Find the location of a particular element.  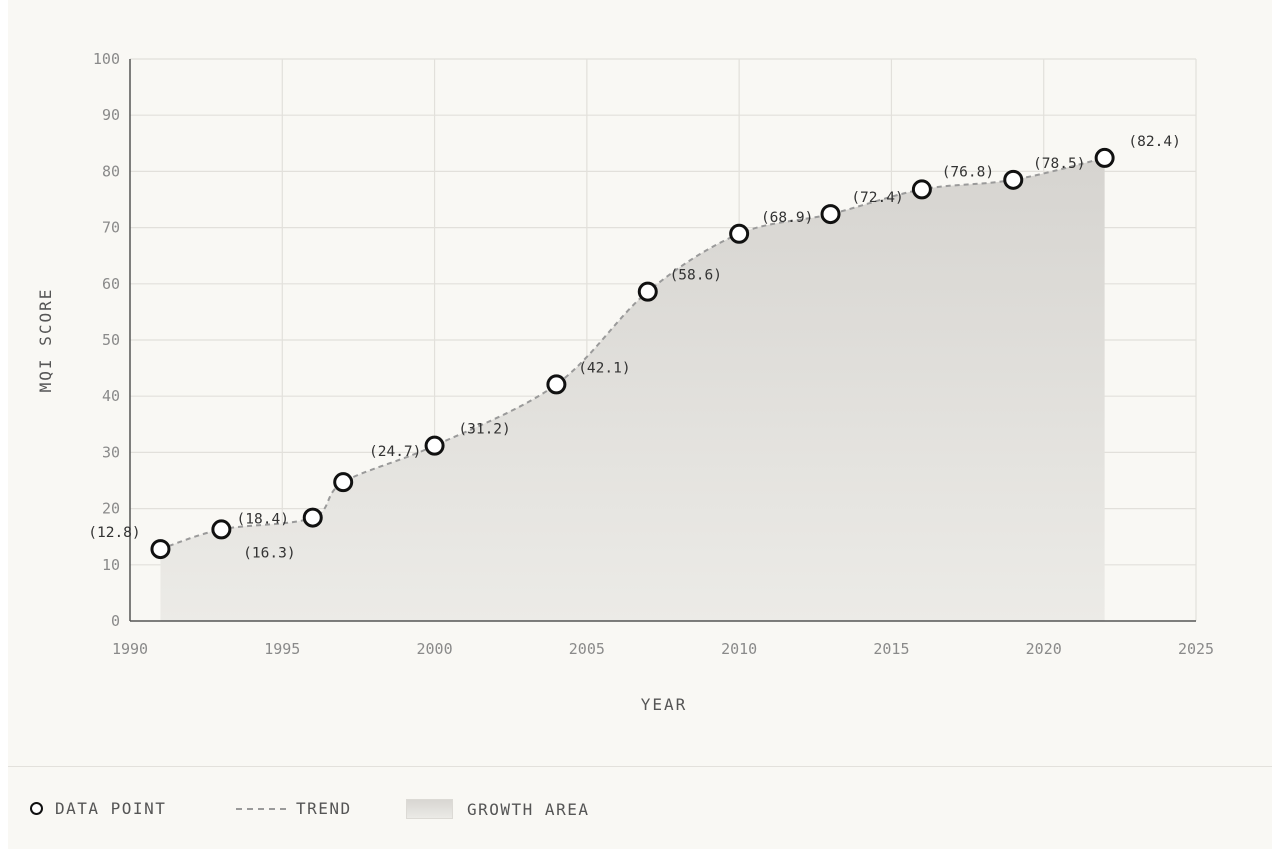

x-tick-label: 1995 is located at coordinates (282, 649).